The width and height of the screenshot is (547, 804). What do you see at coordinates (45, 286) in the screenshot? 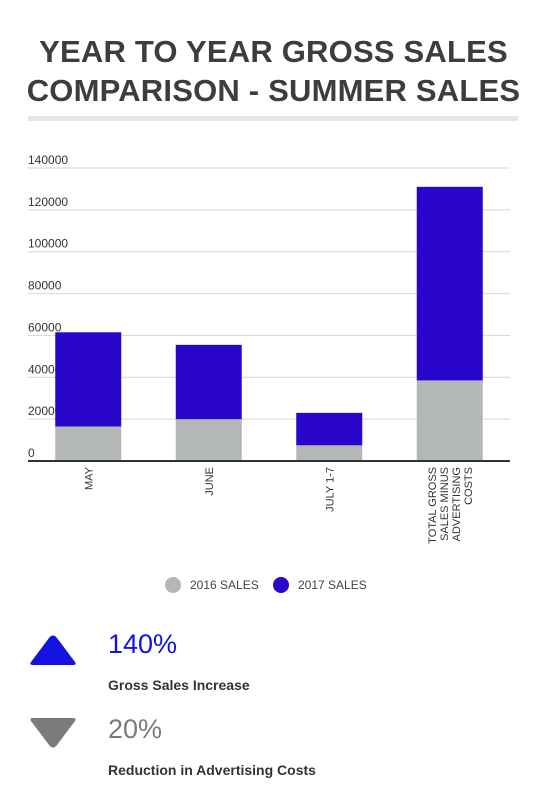
I see `y-tick-label: 80000` at bounding box center [45, 286].